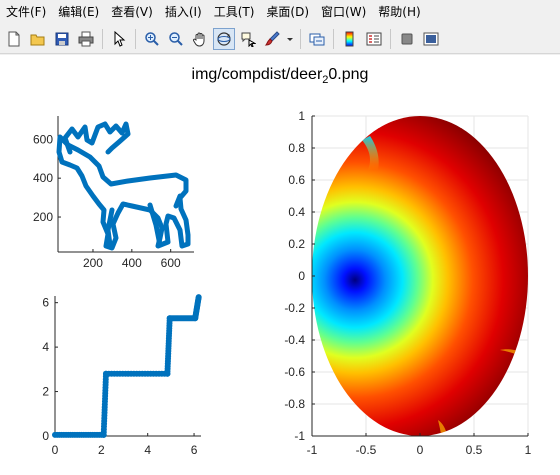  Describe the element at coordinates (407, 39) in the screenshot. I see `hide-plot-tools-icon` at that location.